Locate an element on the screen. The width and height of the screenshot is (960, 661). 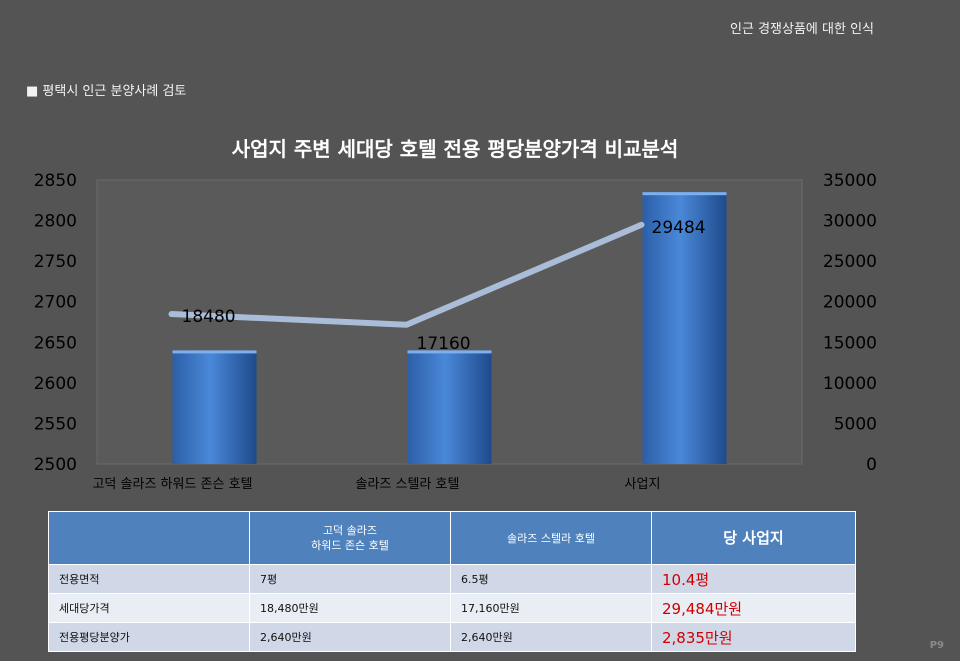
table-cell: 18,480만원 is located at coordinates (350, 608).